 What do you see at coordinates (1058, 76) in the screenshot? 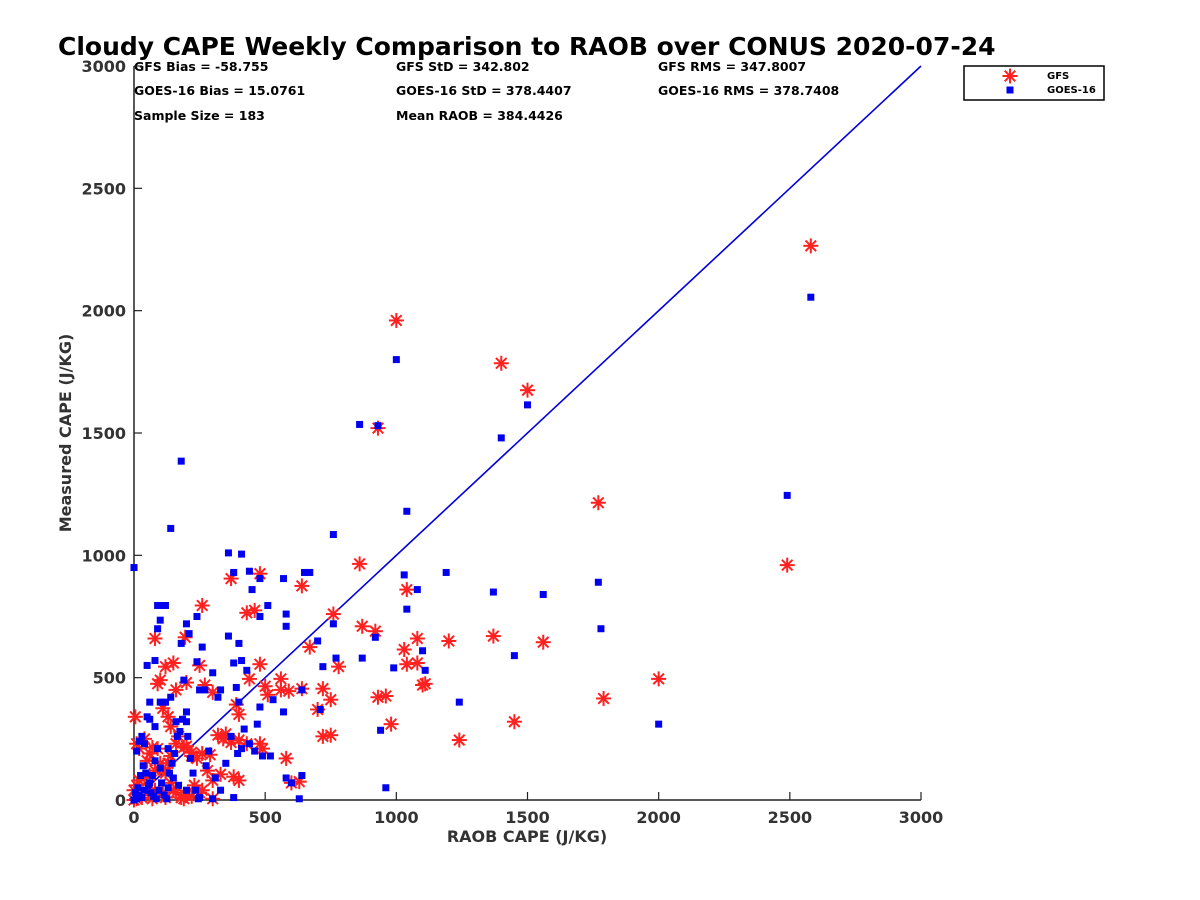
I see `legend-gfs-label: GFS` at bounding box center [1058, 76].